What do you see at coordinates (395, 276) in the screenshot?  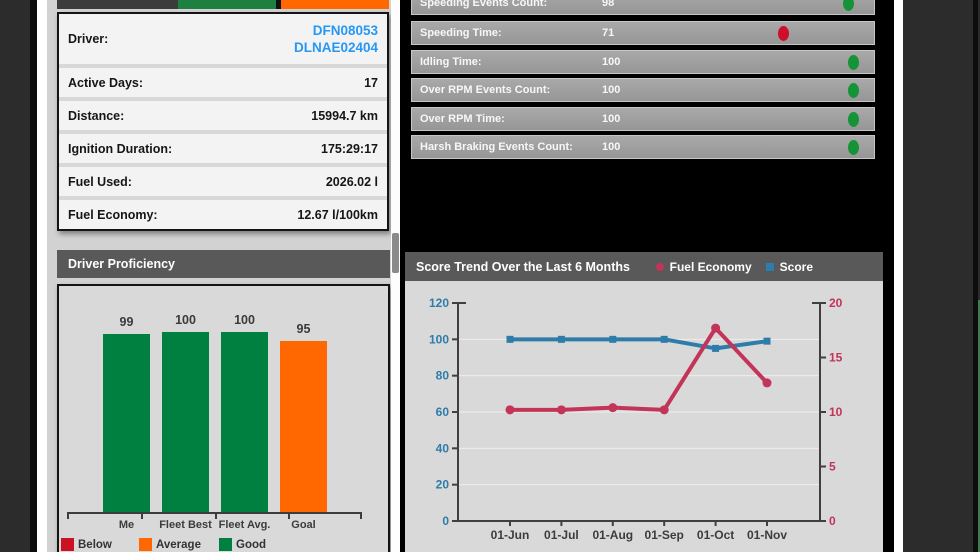 I see `left-scrollbar` at bounding box center [395, 276].